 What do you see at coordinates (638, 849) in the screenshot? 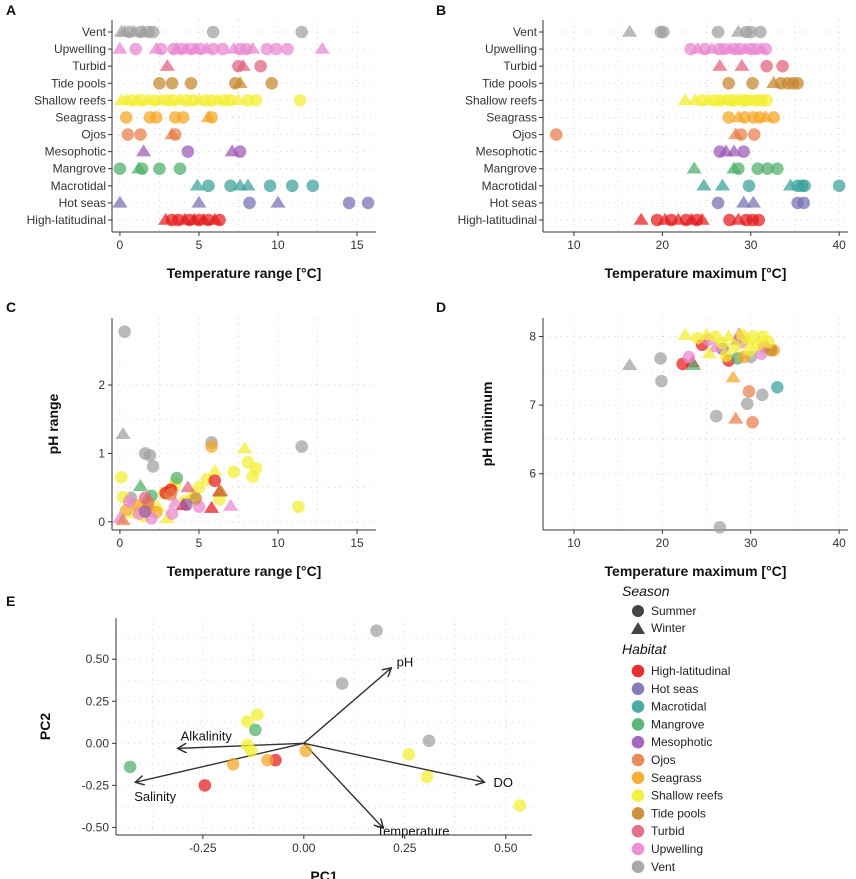
I see `legend-swatch-upwelling` at bounding box center [638, 849].